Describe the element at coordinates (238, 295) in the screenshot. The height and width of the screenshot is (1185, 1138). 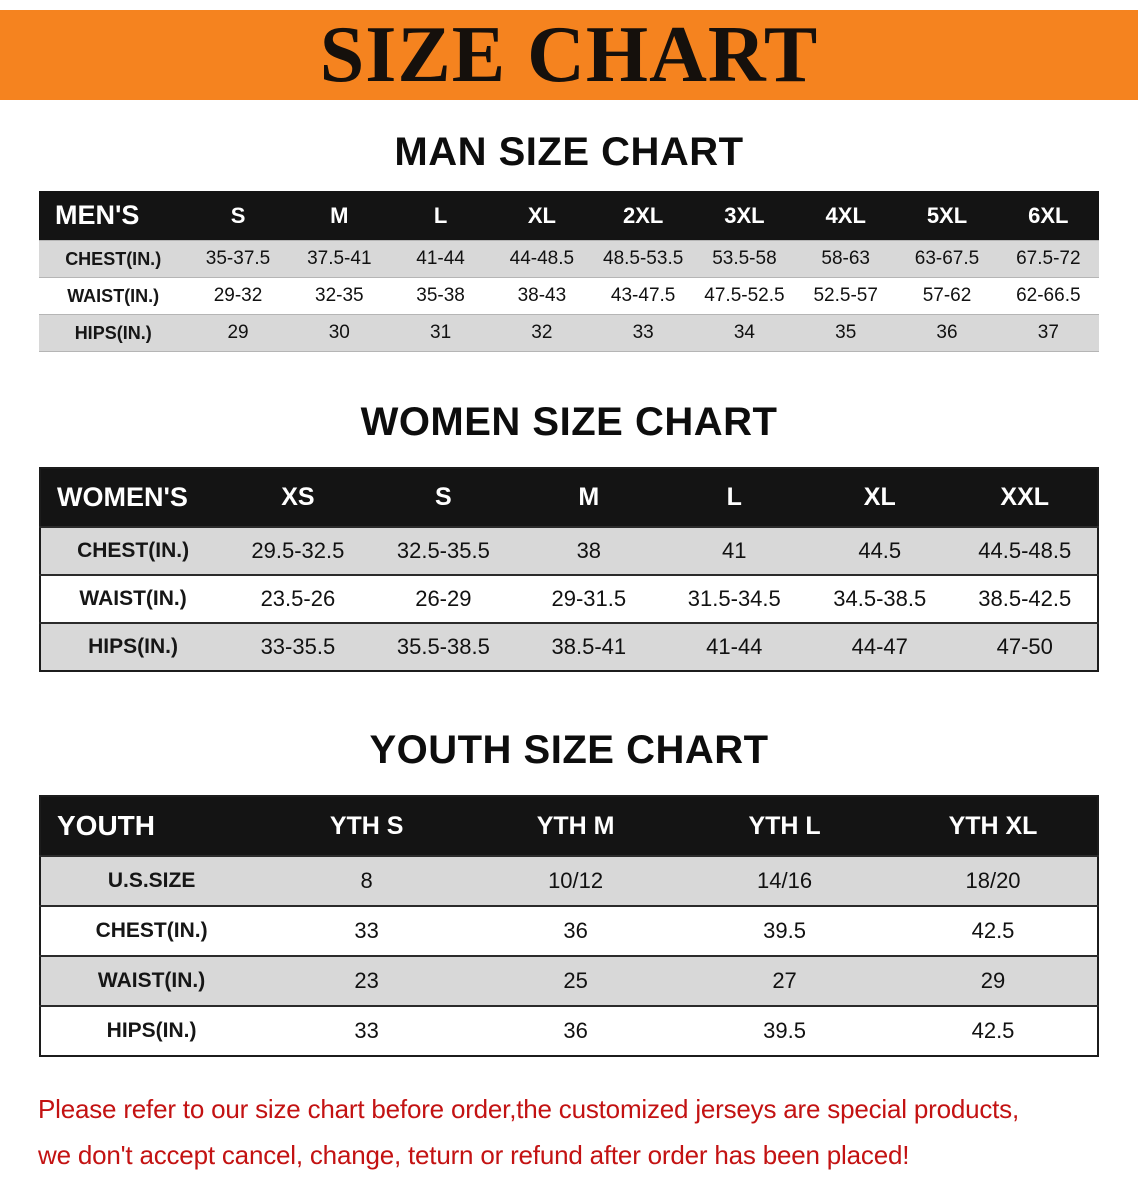
I see `table-cell: 29-32` at that location.